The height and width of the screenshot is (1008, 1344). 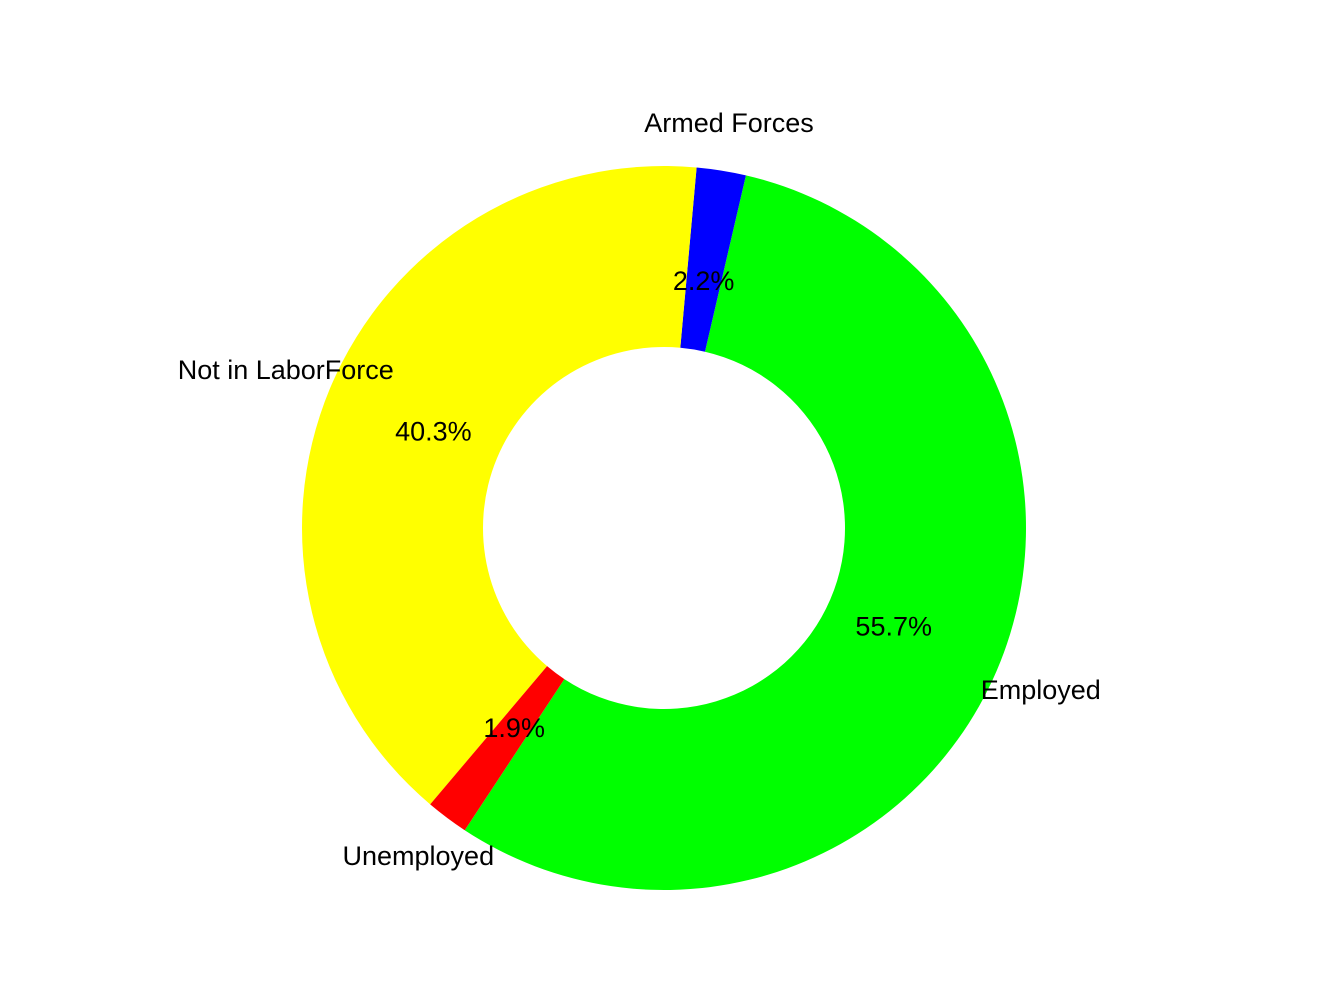 I want to click on percent-label-unemployed: 1.9%, so click(x=514, y=728).